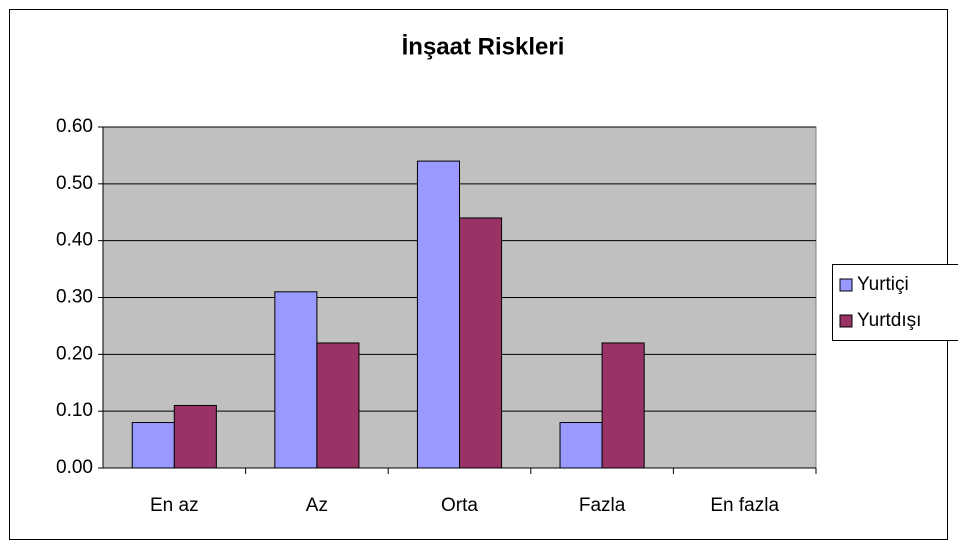 Image resolution: width=958 pixels, height=554 pixels. Describe the element at coordinates (889, 320) in the screenshot. I see `legend-label: Yurtdışı` at that location.